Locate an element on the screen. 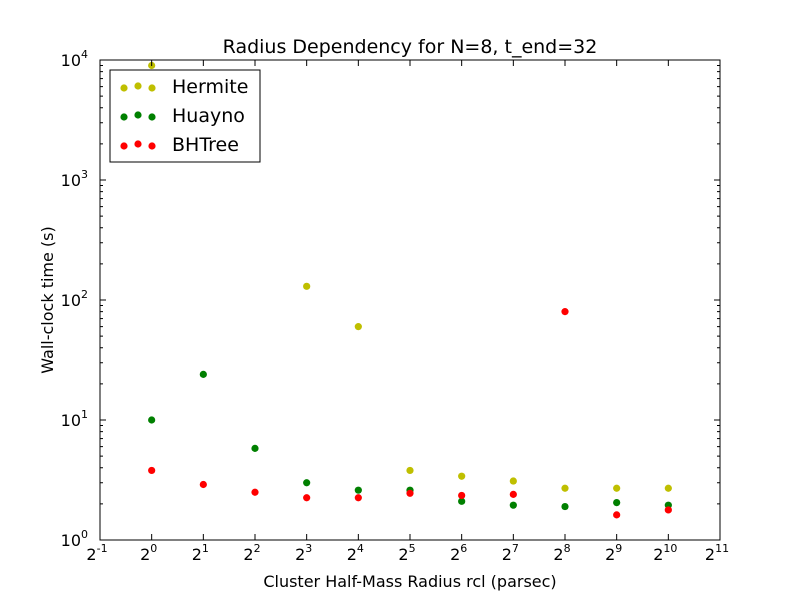  legend-label-hermite: Hermite is located at coordinates (210, 87).